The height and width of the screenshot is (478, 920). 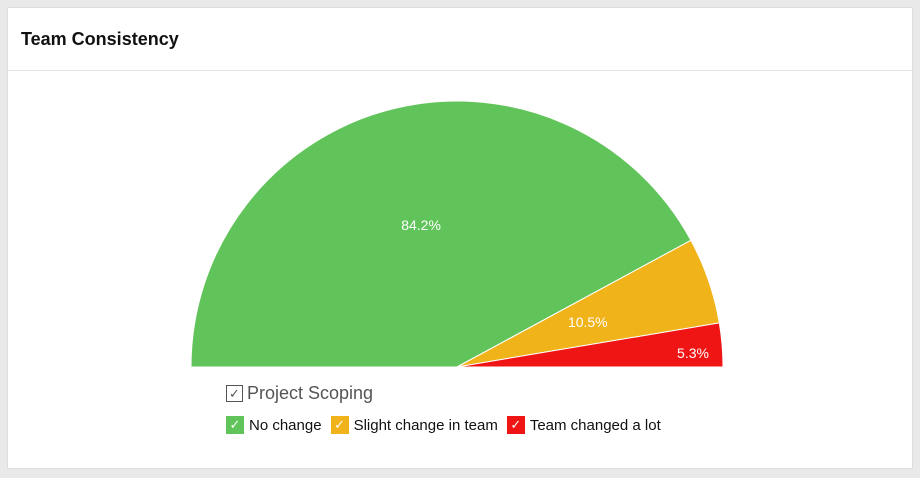 I want to click on legend-label: Team changed a lot, so click(x=595, y=425).